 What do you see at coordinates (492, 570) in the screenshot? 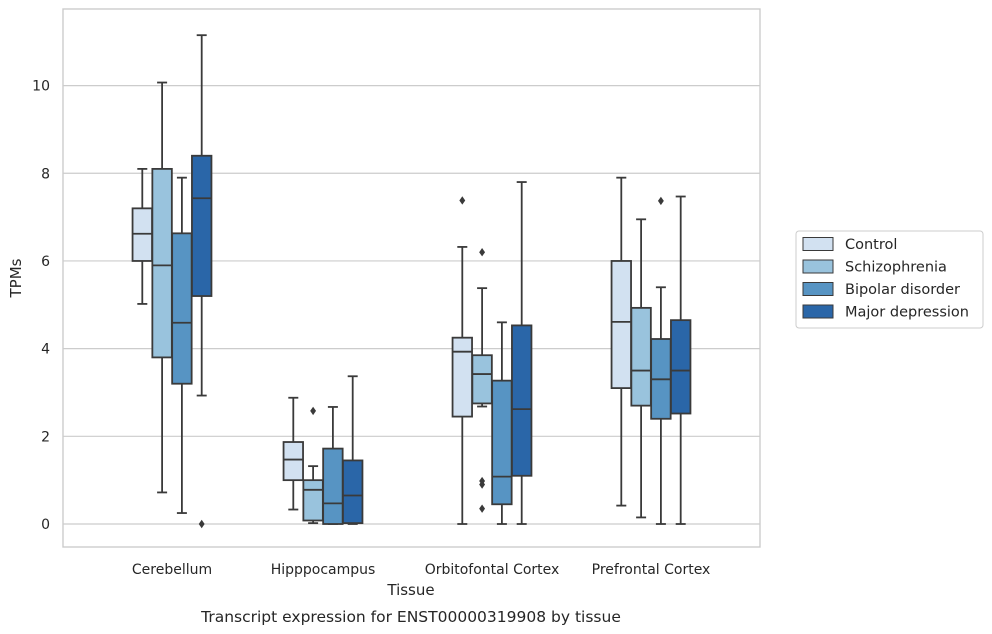
I see `x-tick-label: Orbitofontal Cortex` at bounding box center [492, 570].